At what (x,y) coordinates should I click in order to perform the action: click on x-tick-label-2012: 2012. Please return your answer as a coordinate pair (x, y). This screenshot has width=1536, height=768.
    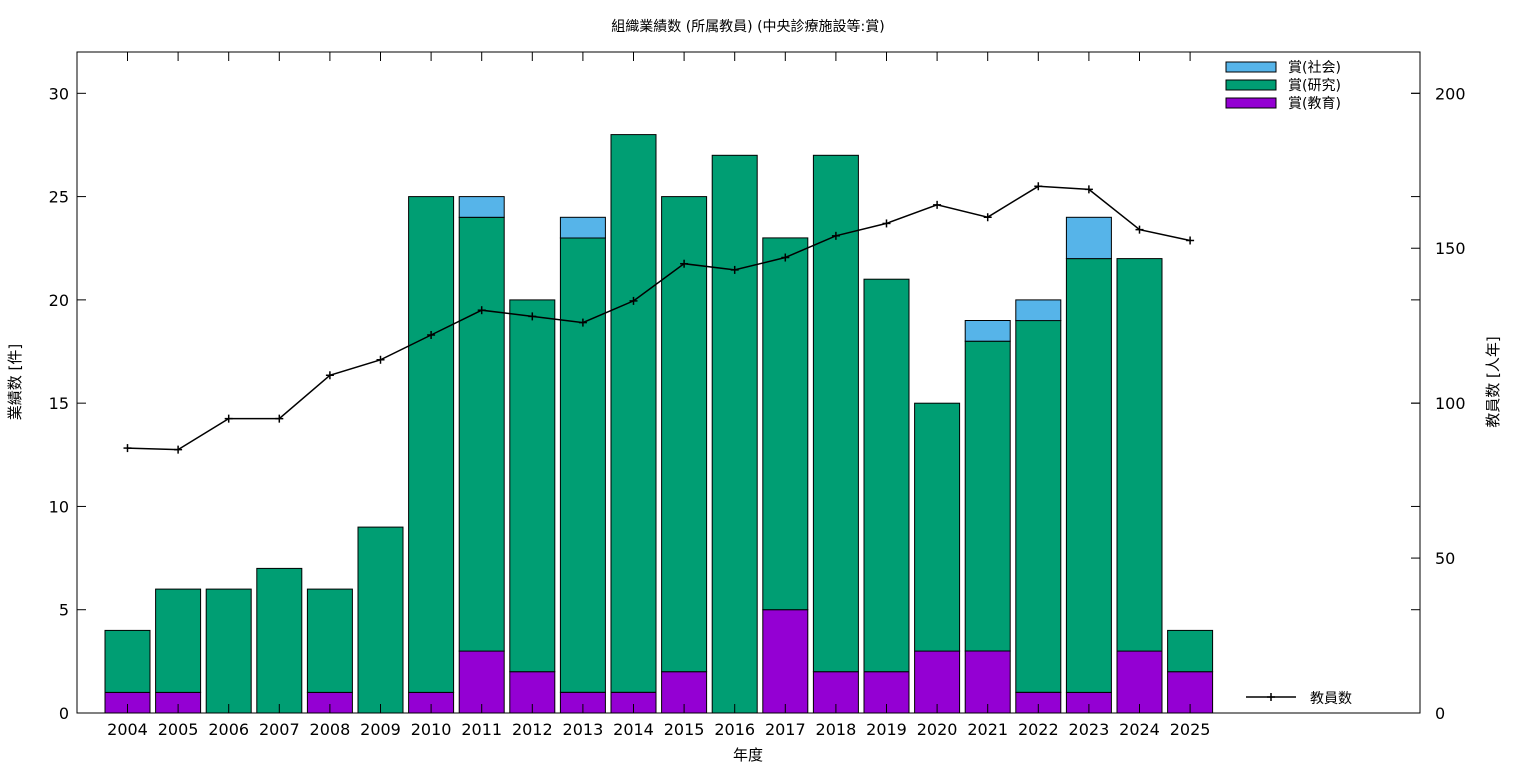
    Looking at the image, I should click on (532, 729).